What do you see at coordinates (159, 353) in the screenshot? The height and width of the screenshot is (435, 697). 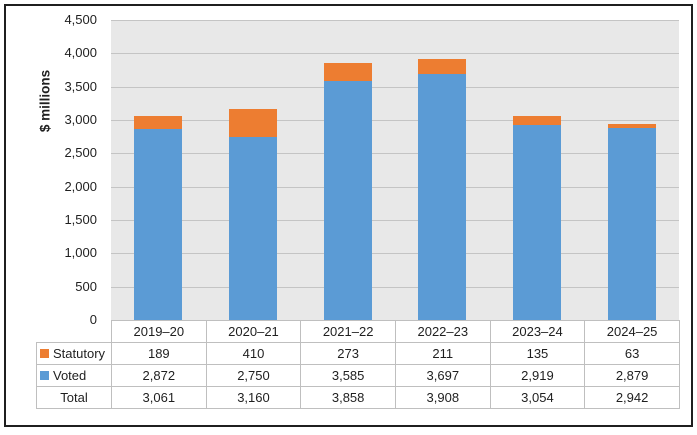 I see `value-cell-statutory-2019-20: 189` at bounding box center [159, 353].